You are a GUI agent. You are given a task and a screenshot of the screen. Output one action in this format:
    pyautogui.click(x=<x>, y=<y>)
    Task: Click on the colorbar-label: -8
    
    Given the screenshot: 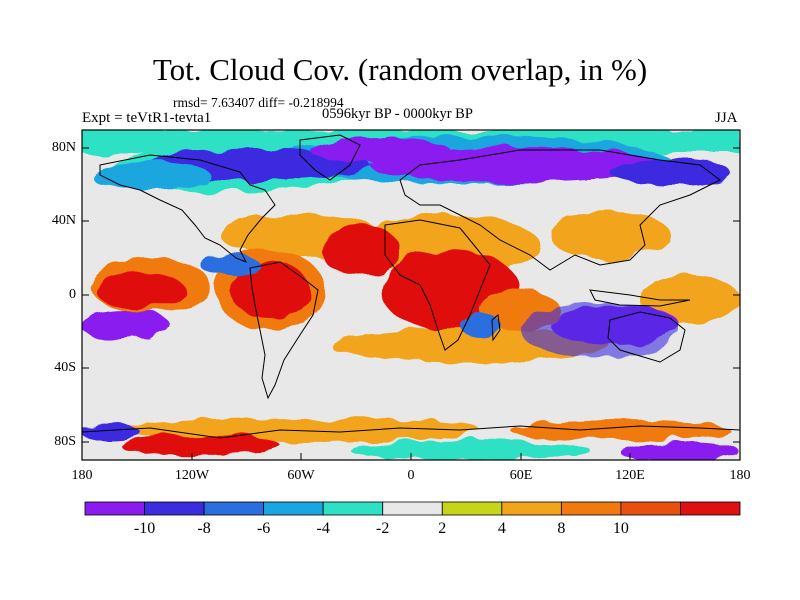 What is the action you would take?
    pyautogui.click(x=204, y=528)
    